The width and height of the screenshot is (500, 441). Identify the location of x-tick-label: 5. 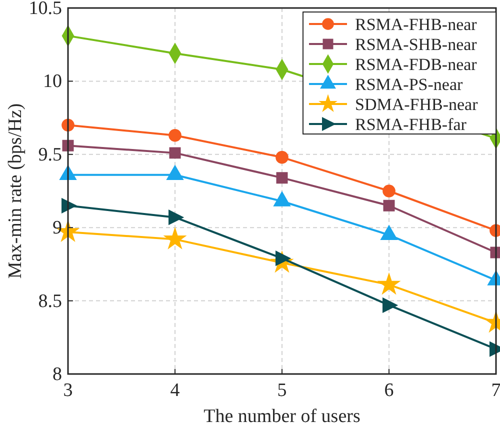
(282, 390).